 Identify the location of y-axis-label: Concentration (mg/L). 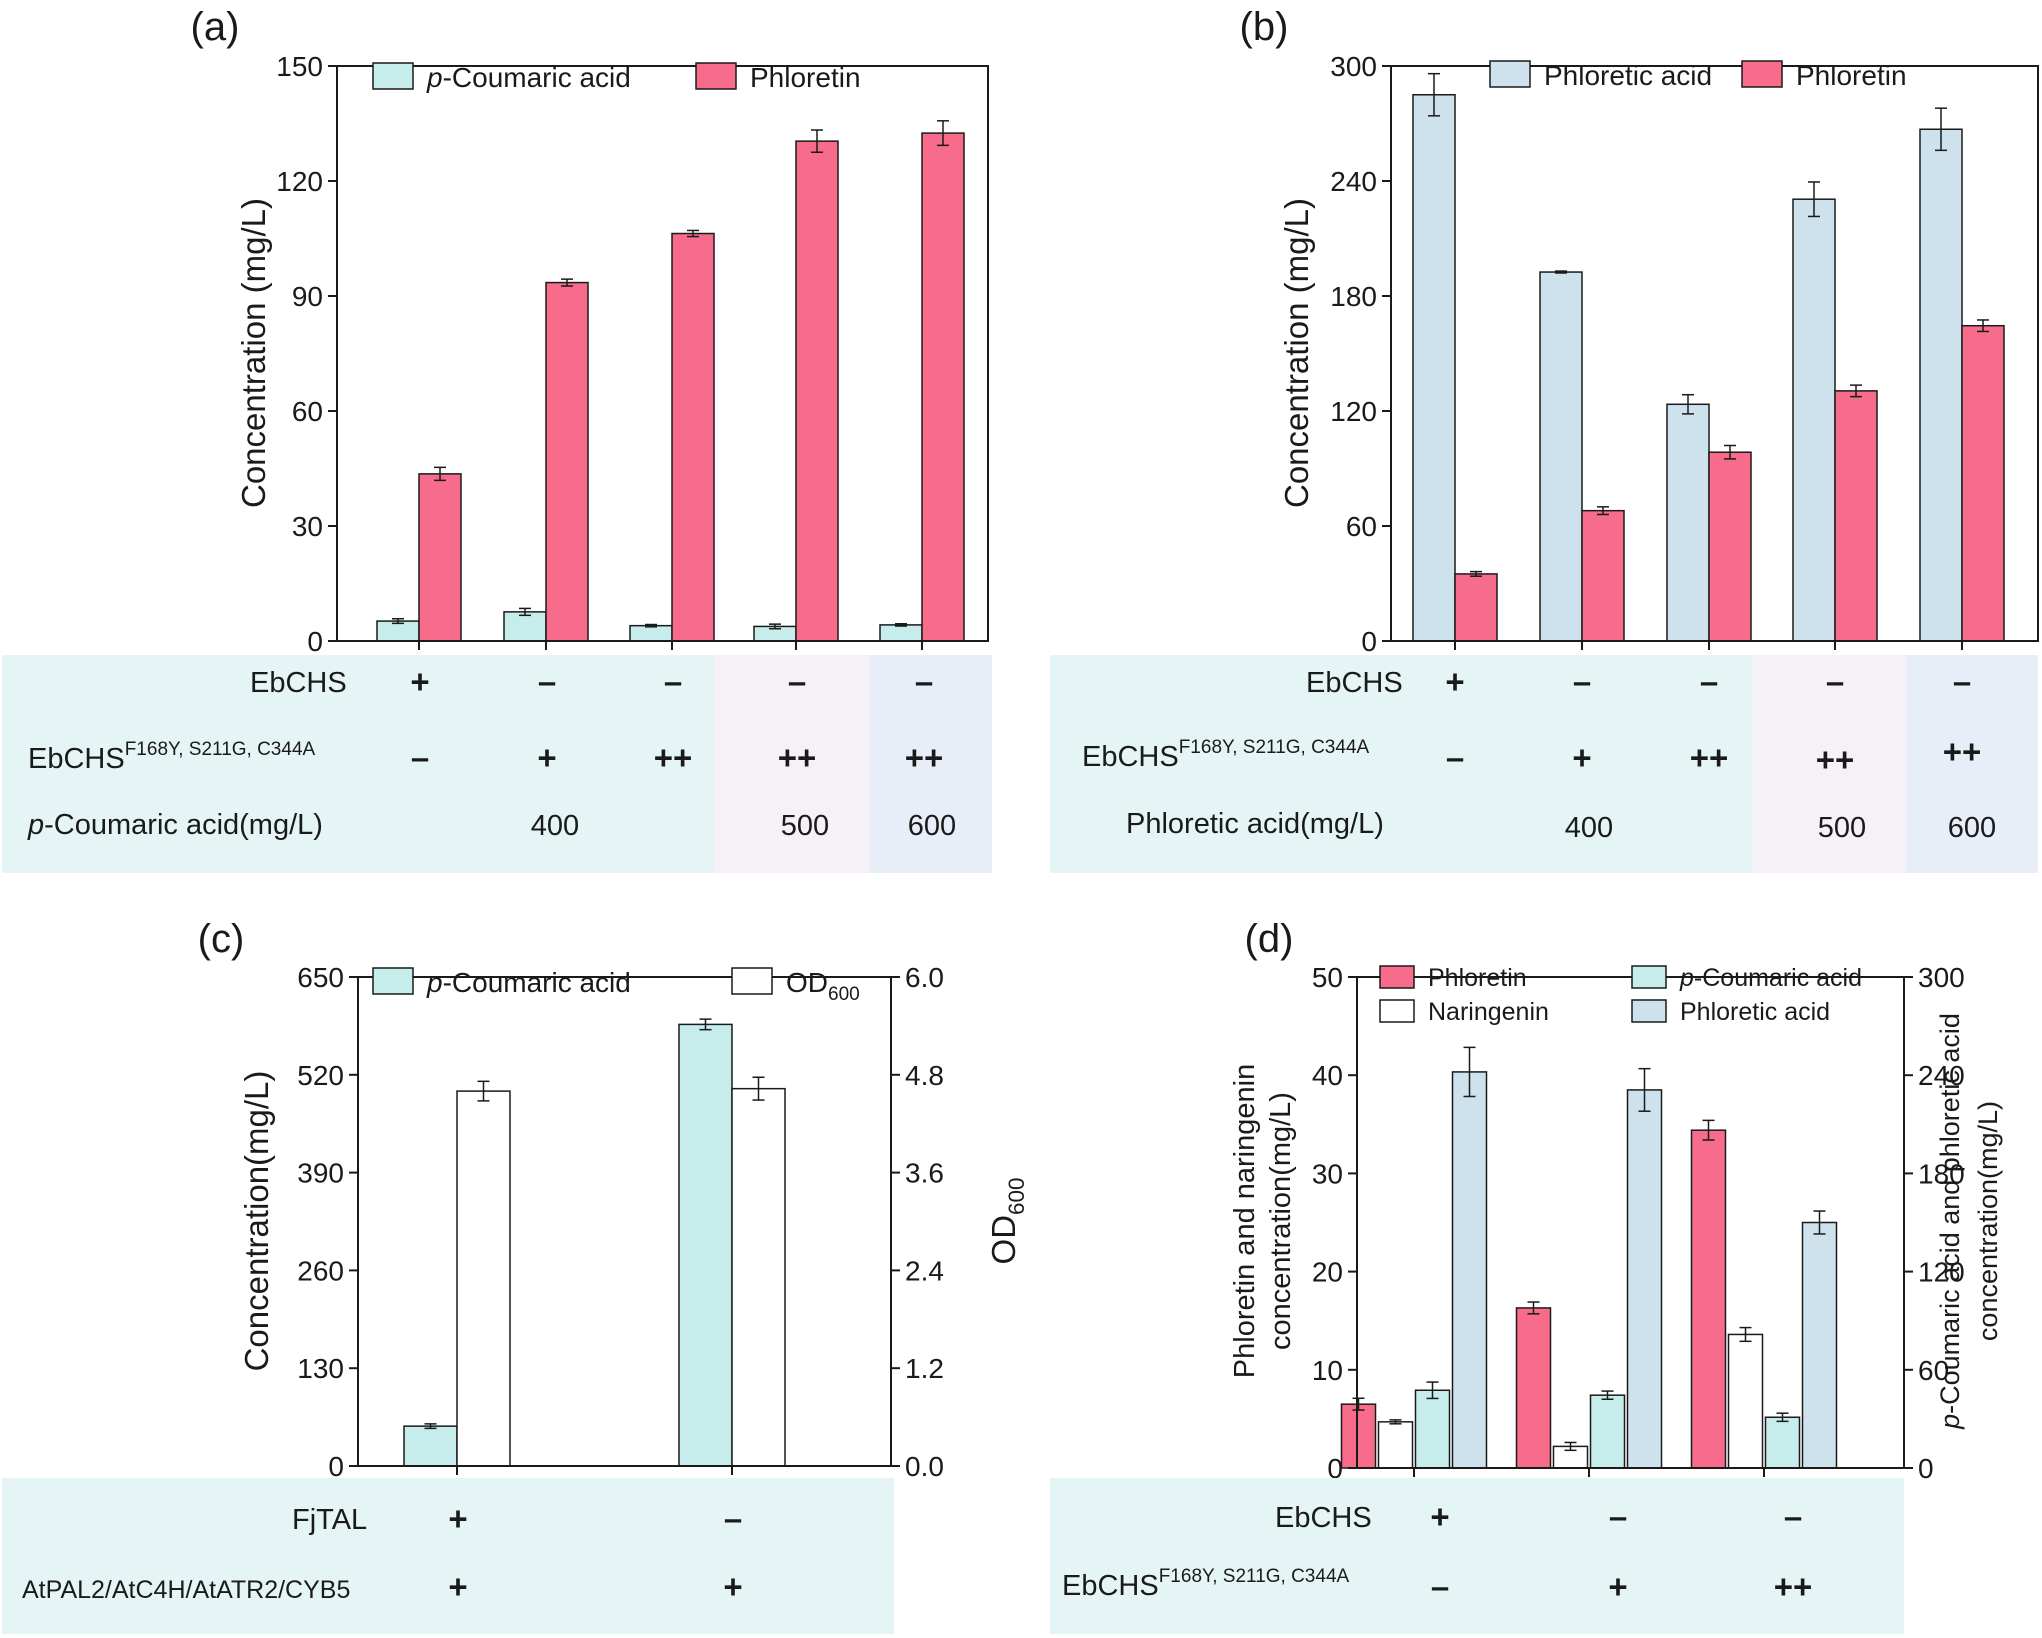
(1296, 353).